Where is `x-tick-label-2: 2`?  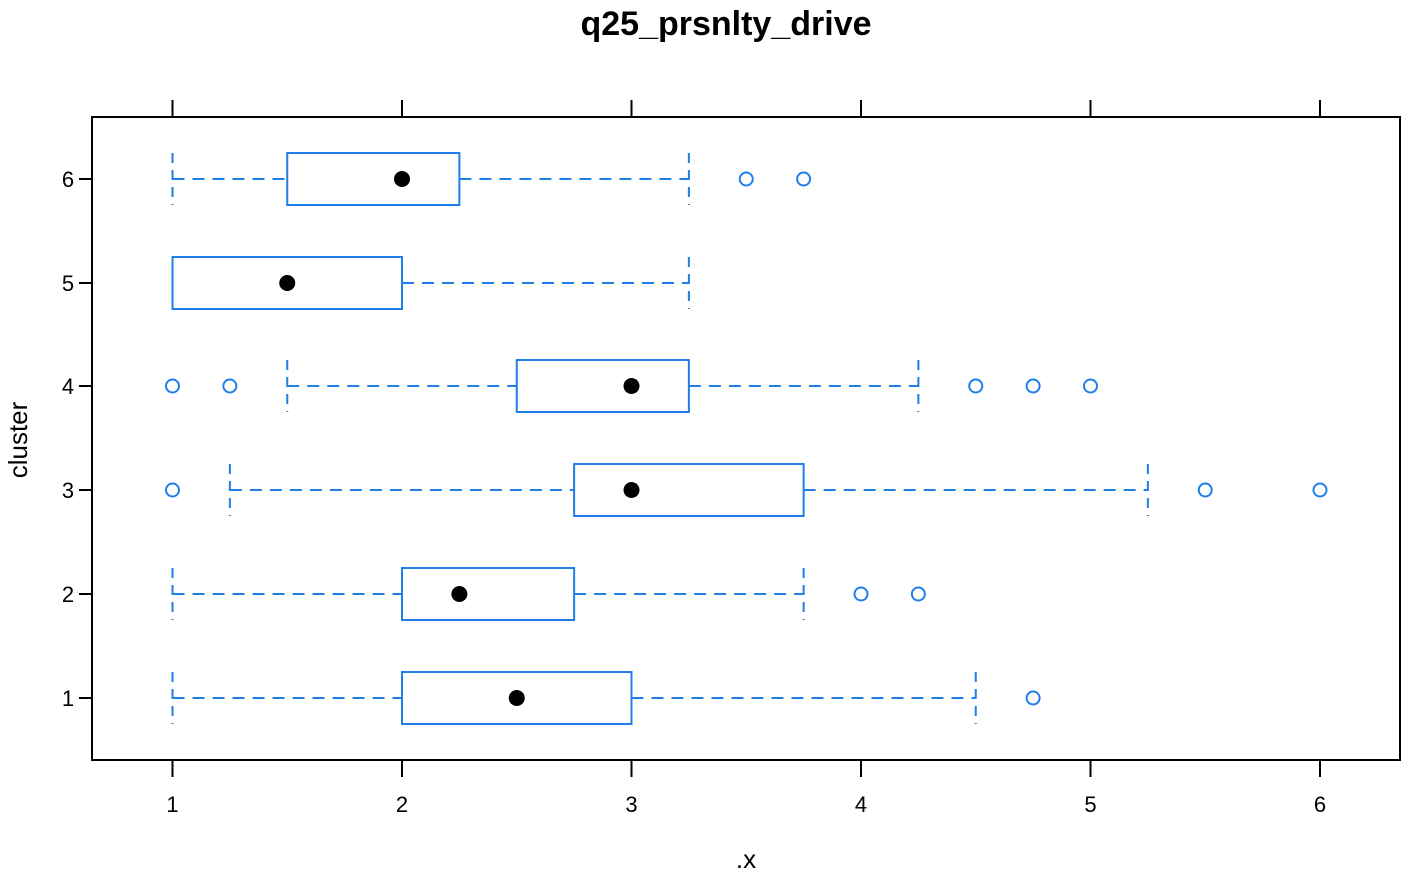
x-tick-label-2: 2 is located at coordinates (402, 804).